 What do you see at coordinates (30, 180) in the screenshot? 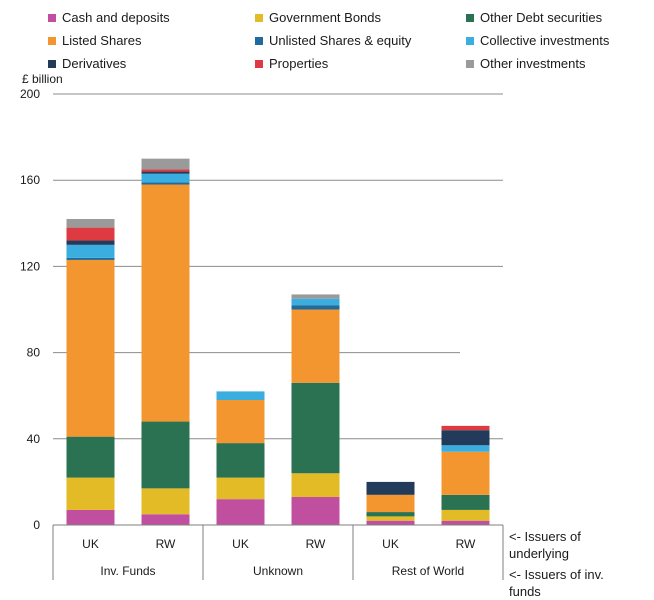
I see `y-tick-label: 160` at bounding box center [30, 180].